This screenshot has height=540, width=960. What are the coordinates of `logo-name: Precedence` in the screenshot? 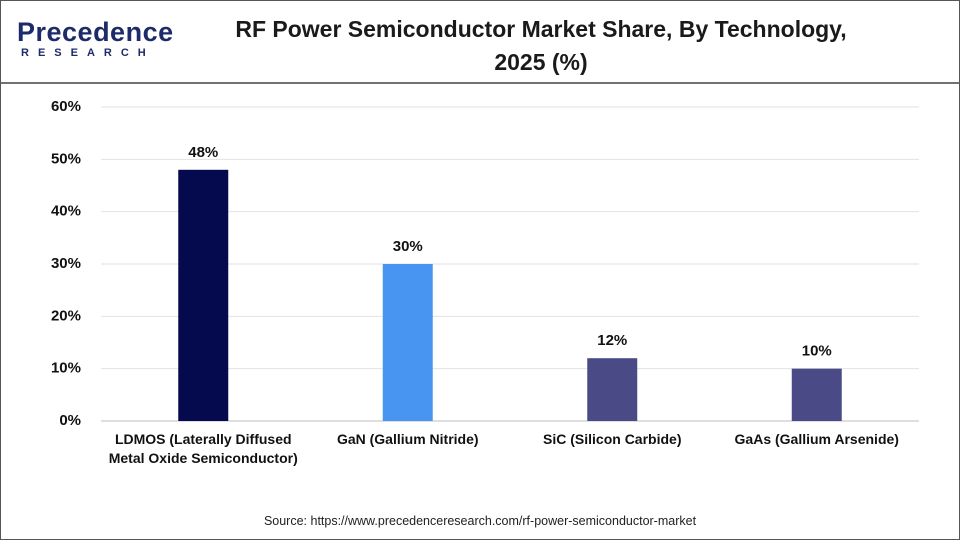 It's located at (95, 32).